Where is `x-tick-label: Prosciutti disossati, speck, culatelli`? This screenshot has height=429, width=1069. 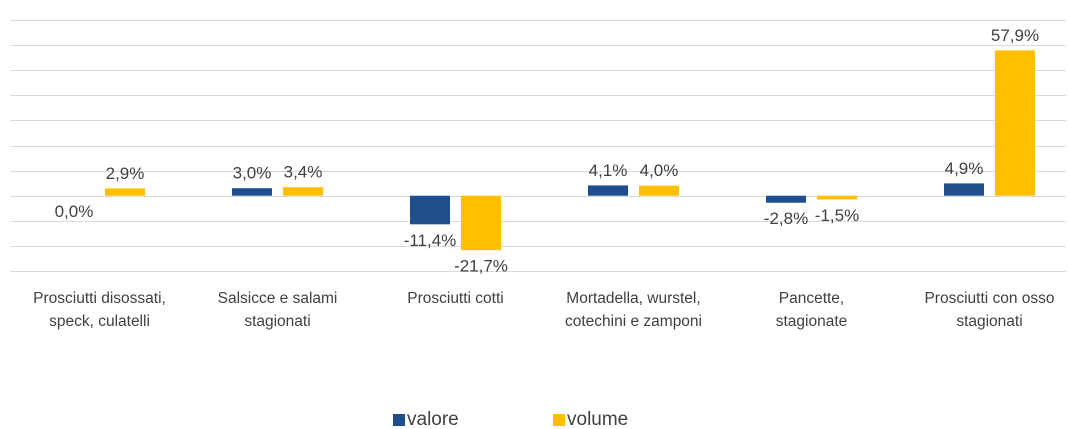 x-tick-label: Prosciutti disossati, speck, culatelli is located at coordinates (99, 310).